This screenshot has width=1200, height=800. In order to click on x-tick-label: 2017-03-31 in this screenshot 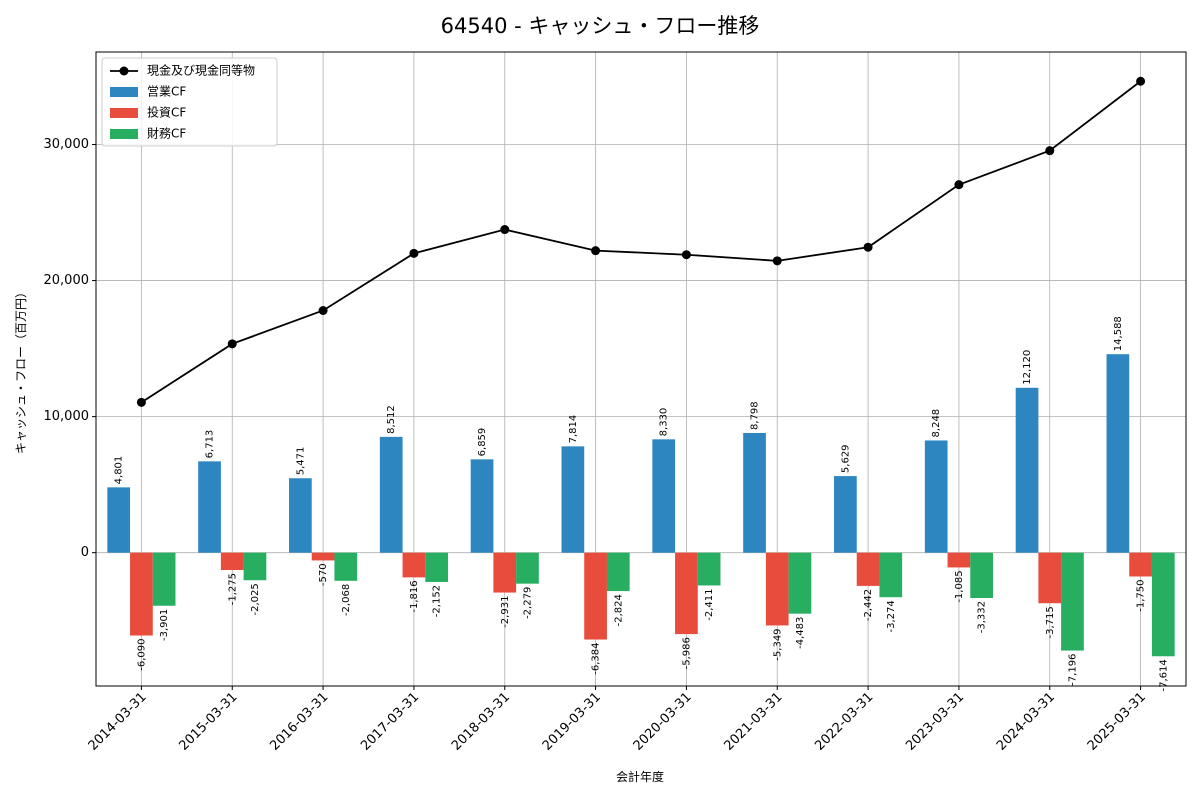, I will do `click(390, 722)`.